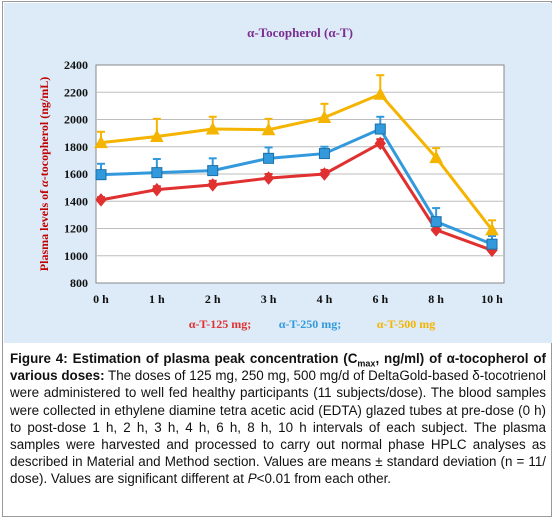 The height and width of the screenshot is (521, 556). What do you see at coordinates (300, 32) in the screenshot?
I see `chart-title: α-Tocopherol (α-T)` at bounding box center [300, 32].